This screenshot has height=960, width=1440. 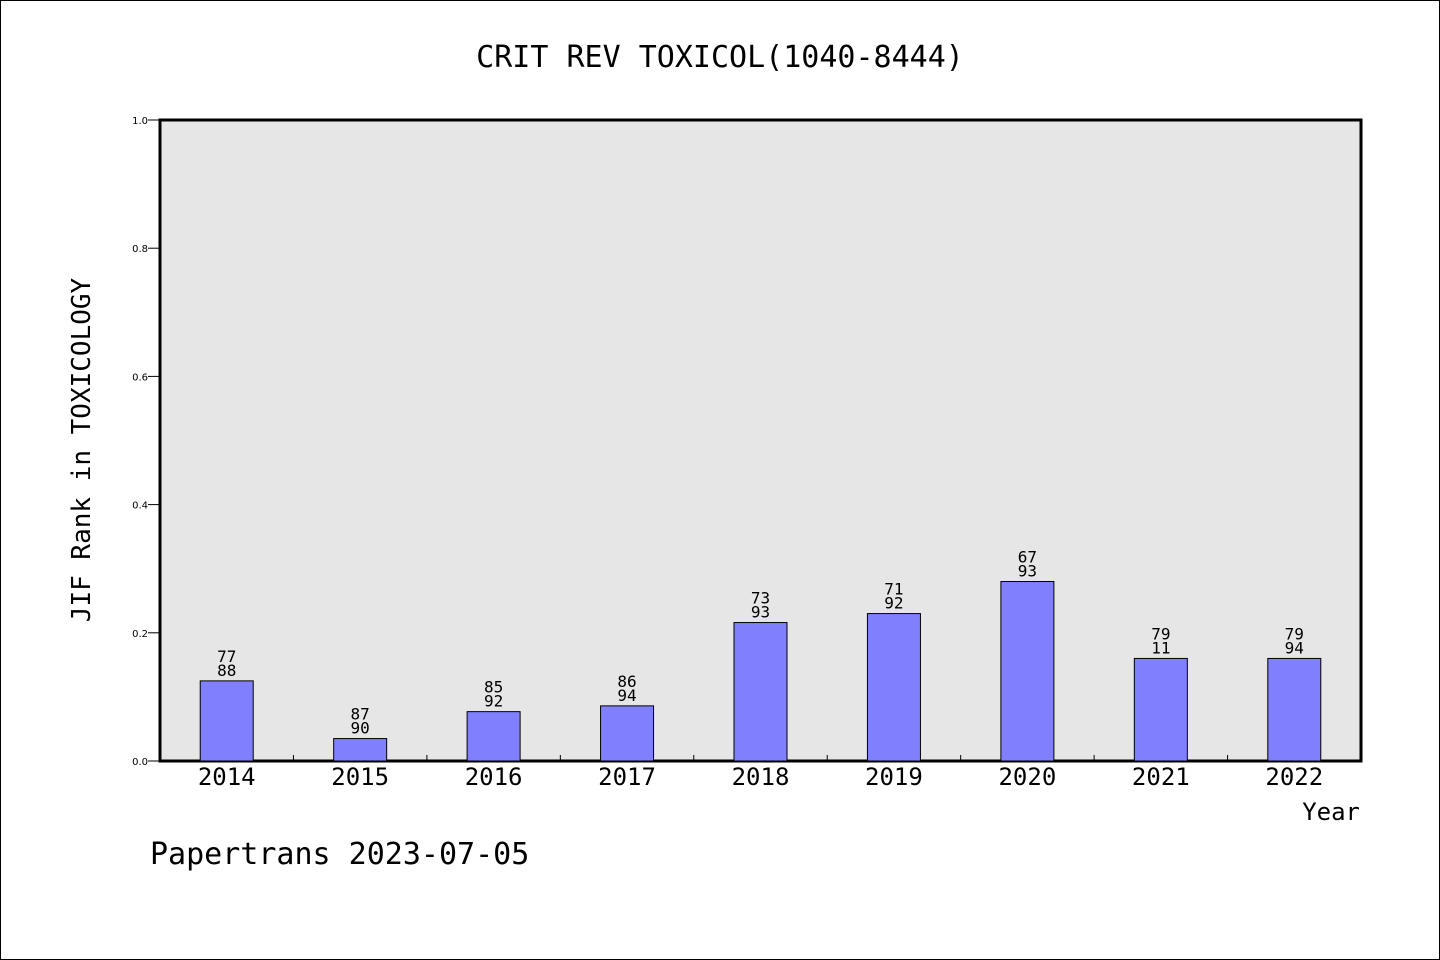 I want to click on bar-2017, so click(x=627, y=733).